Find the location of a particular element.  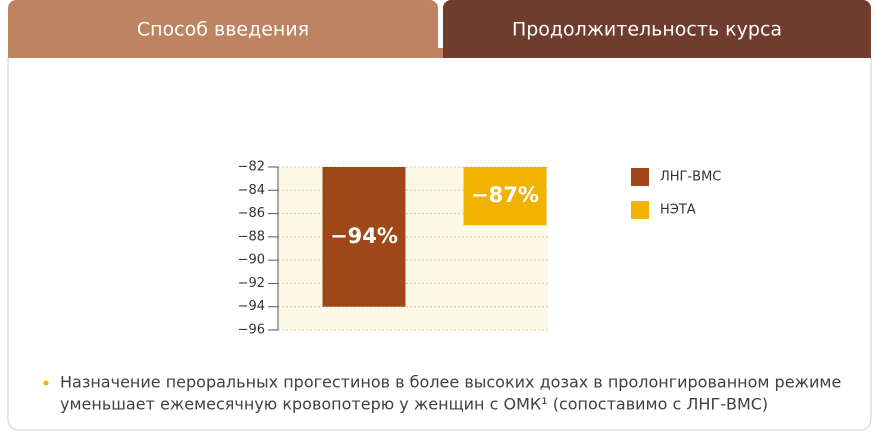

y-tick-label: −88 is located at coordinates (251, 236).